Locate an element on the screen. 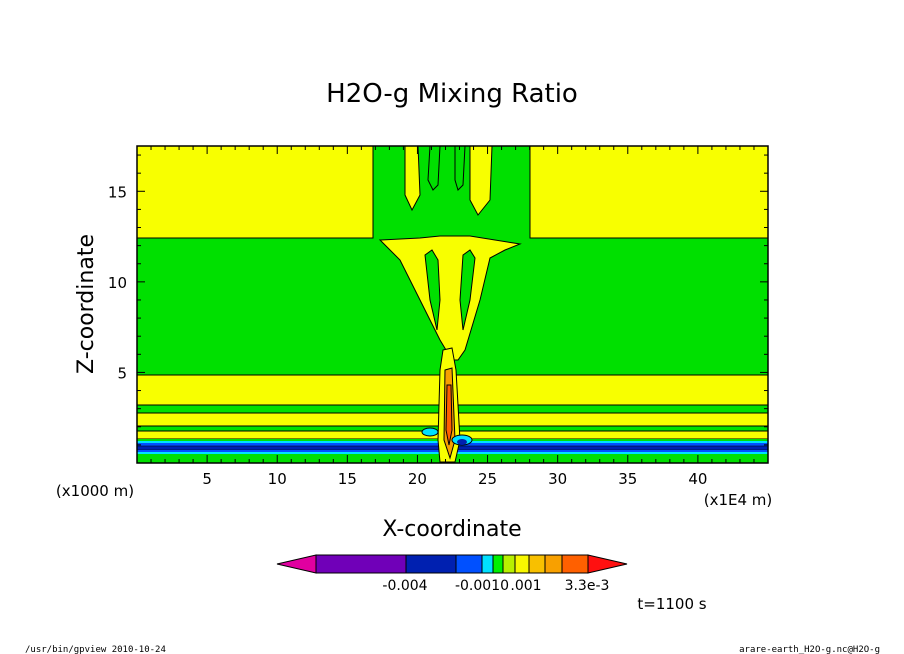  y-axis-label: Z-coordinate is located at coordinates (86, 304).